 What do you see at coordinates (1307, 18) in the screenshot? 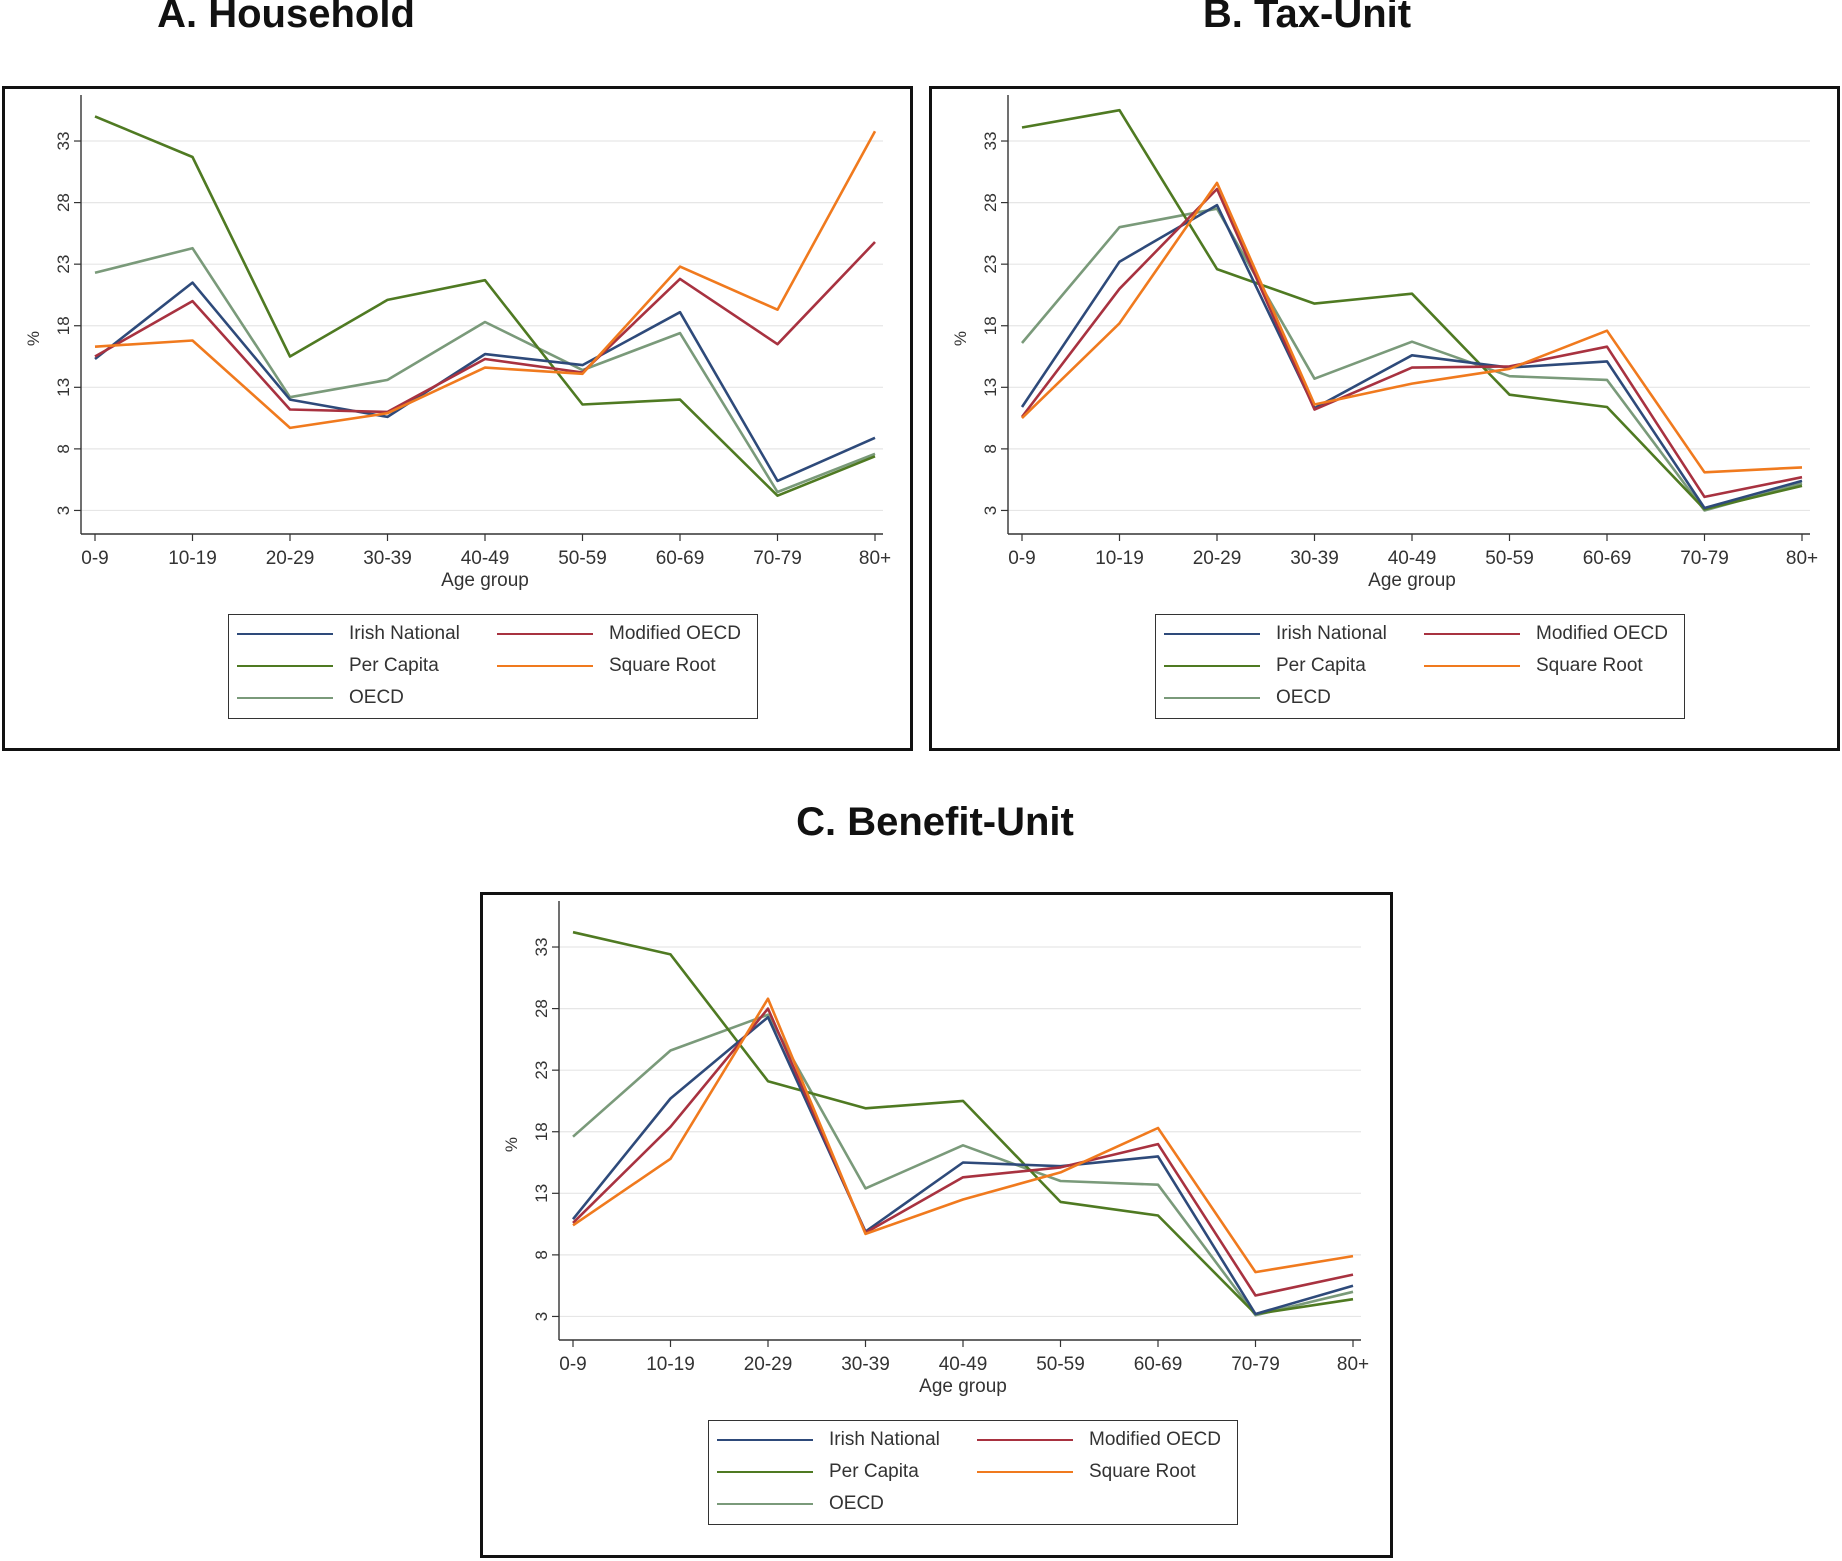
I see `panel-b-title: B. Tax-Unit` at bounding box center [1307, 18].